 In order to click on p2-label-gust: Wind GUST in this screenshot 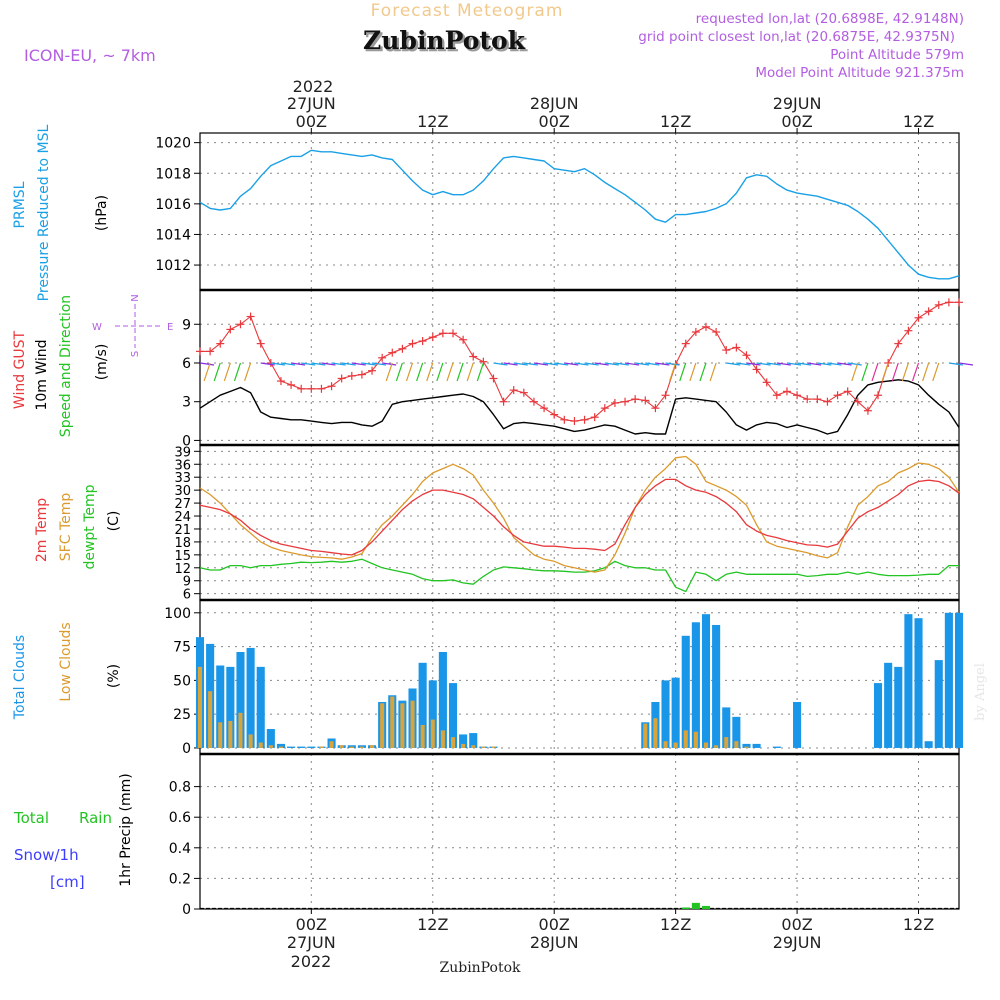, I will do `click(20, 369)`.